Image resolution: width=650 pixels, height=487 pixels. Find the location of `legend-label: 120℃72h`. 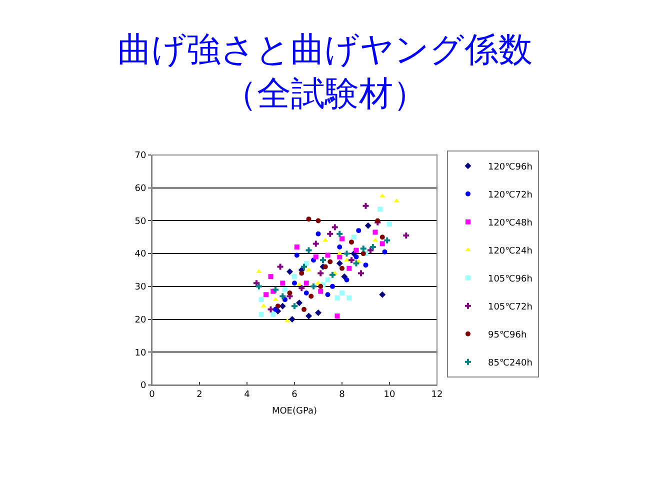

legend-label: 120℃72h is located at coordinates (510, 195).